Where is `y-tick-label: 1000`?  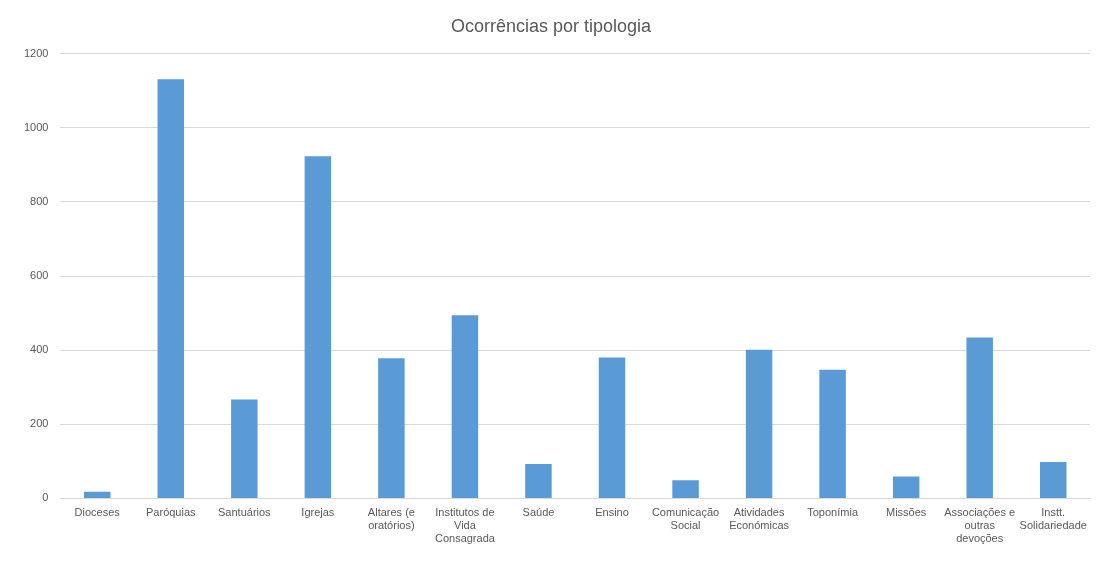
y-tick-label: 1000 is located at coordinates (36, 126).